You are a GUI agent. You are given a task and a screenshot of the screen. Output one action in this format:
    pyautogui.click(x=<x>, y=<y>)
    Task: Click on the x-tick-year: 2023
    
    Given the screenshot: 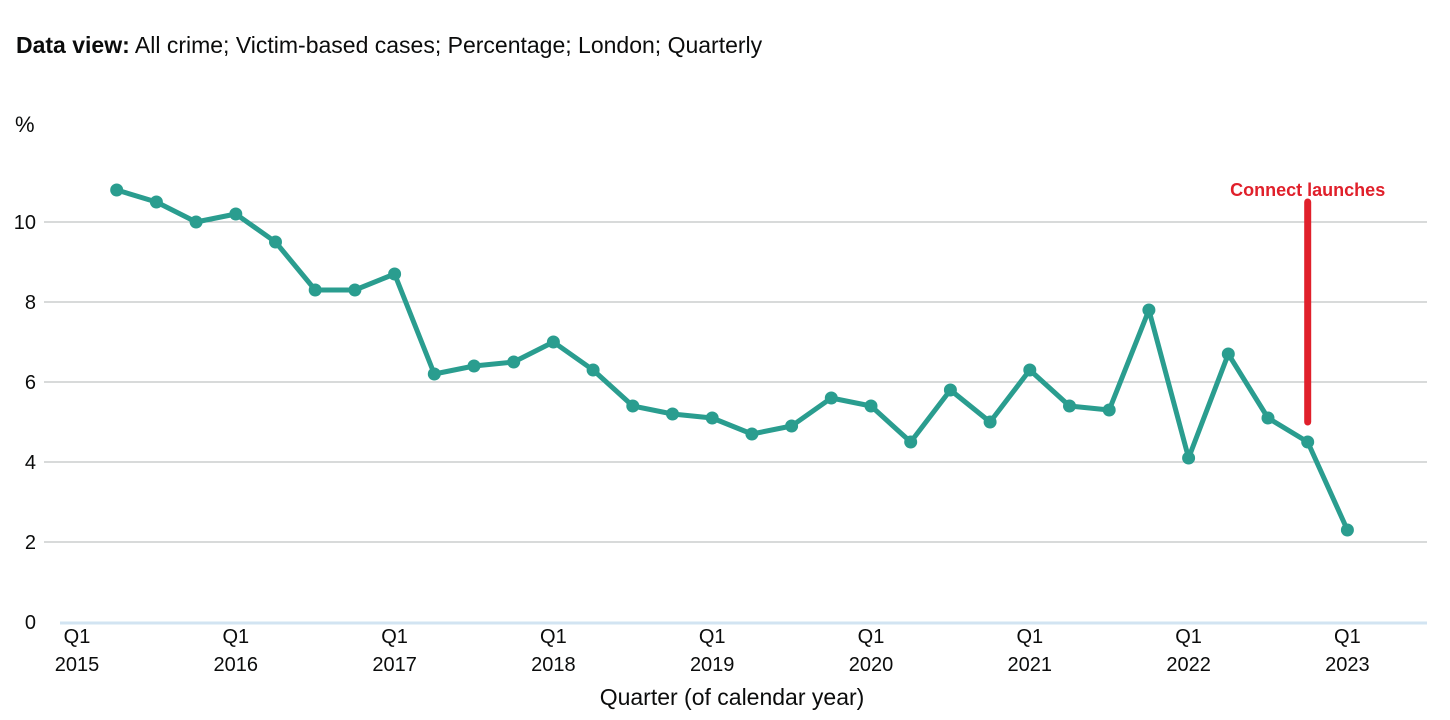 What is the action you would take?
    pyautogui.click(x=1347, y=665)
    